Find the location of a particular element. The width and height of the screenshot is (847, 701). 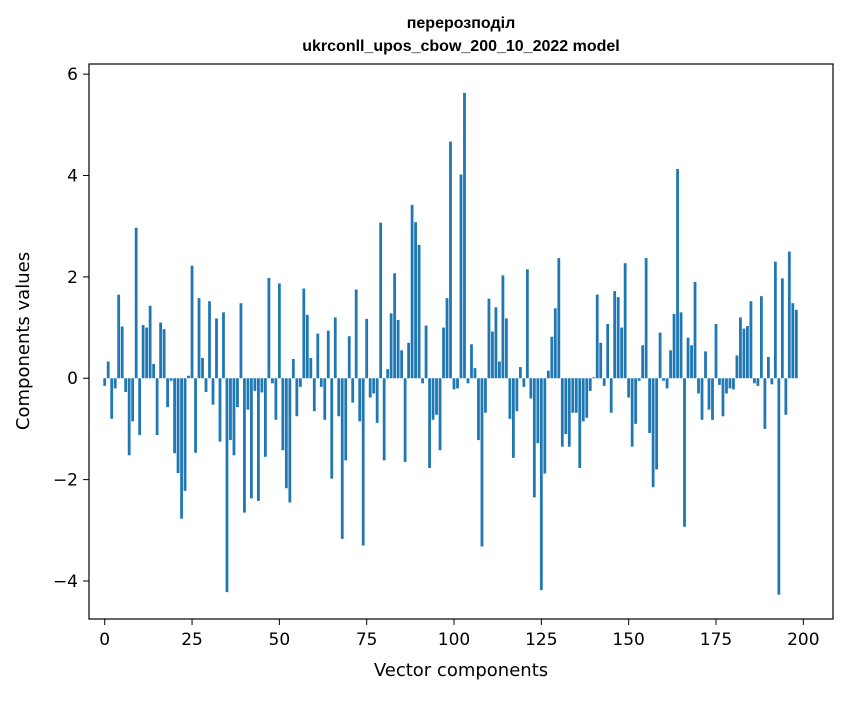

x-tick-label: 175 is located at coordinates (716, 640).